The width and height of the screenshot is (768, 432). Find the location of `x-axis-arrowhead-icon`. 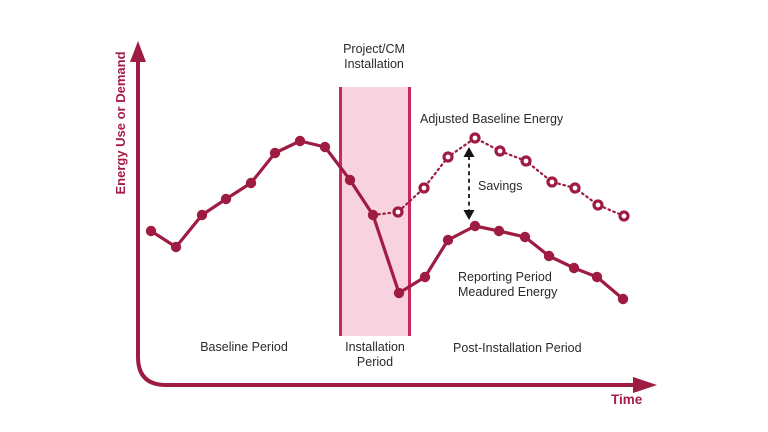

x-axis-arrowhead-icon is located at coordinates (645, 385).